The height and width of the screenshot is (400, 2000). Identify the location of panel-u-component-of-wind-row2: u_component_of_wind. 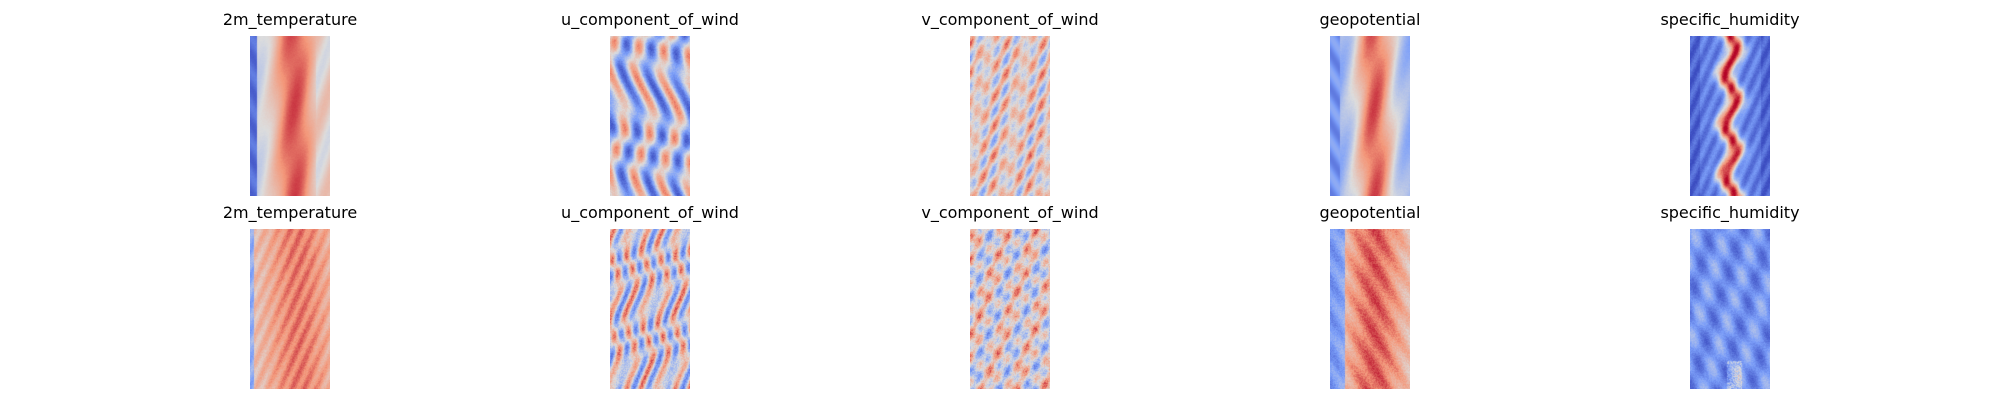
(650, 297).